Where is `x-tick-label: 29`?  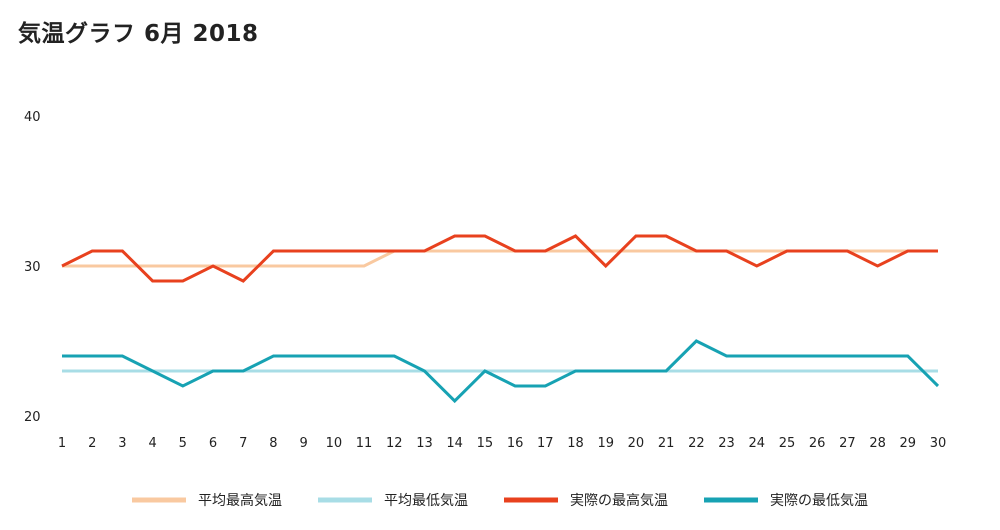 x-tick-label: 29 is located at coordinates (908, 443).